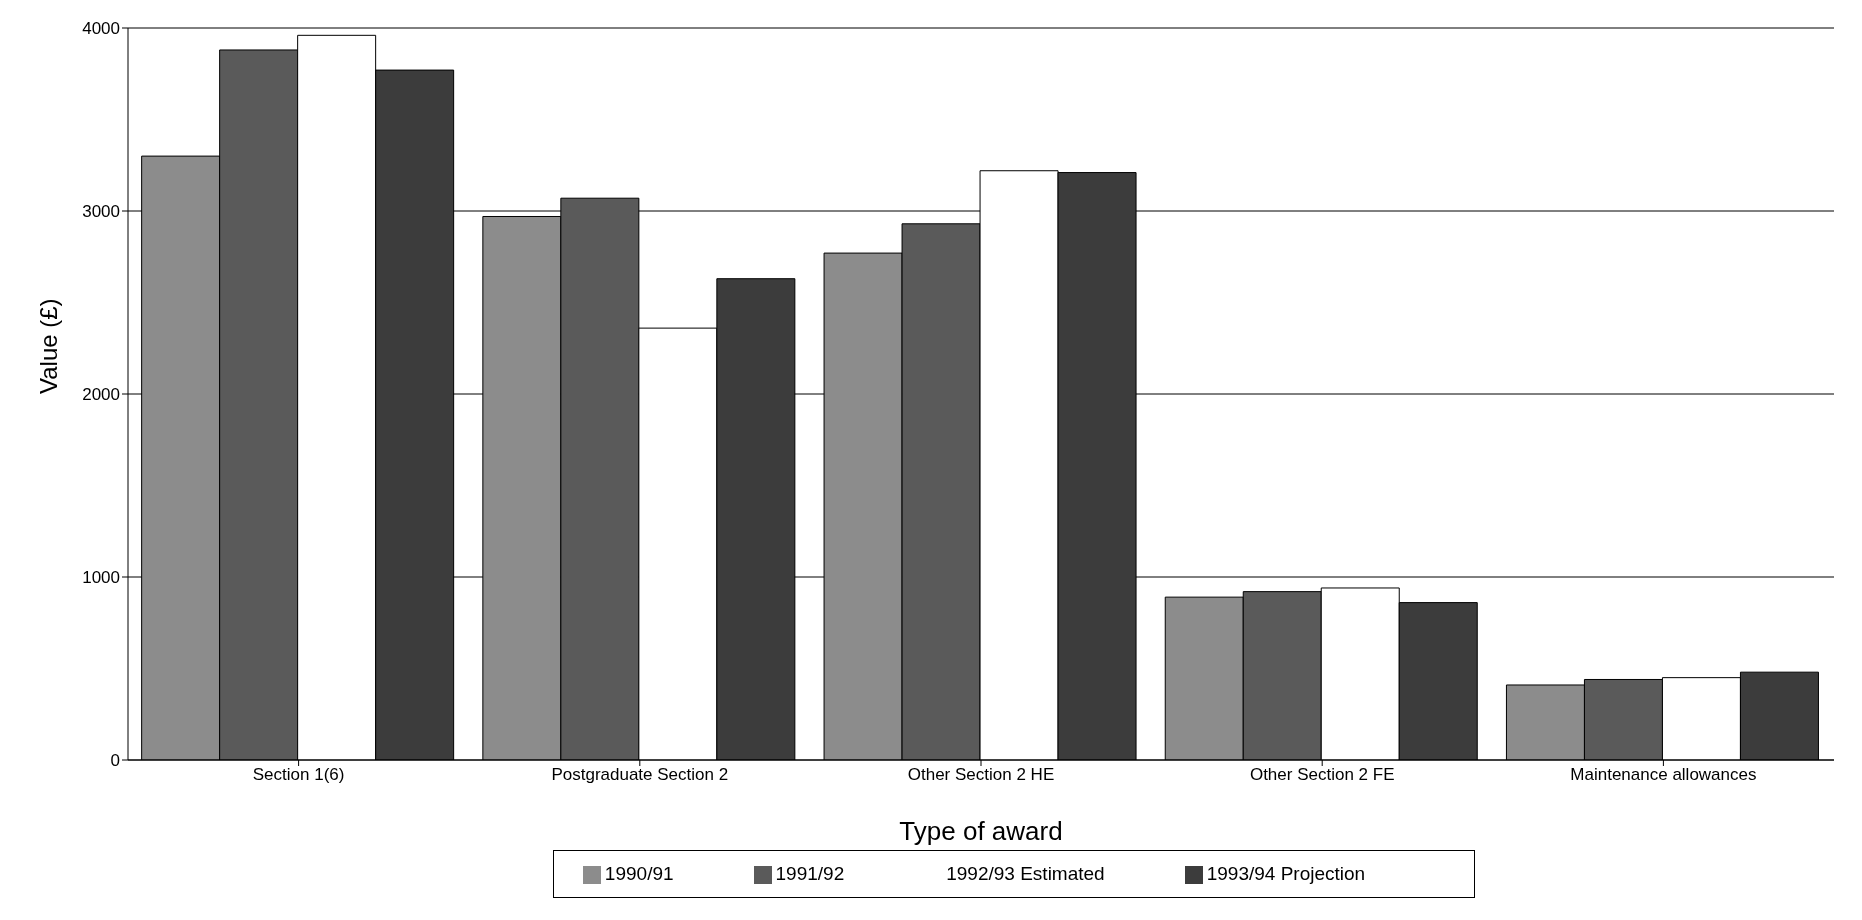  Describe the element at coordinates (1322, 775) in the screenshot. I see `x-tick-label: Other Section 2 FE` at that location.